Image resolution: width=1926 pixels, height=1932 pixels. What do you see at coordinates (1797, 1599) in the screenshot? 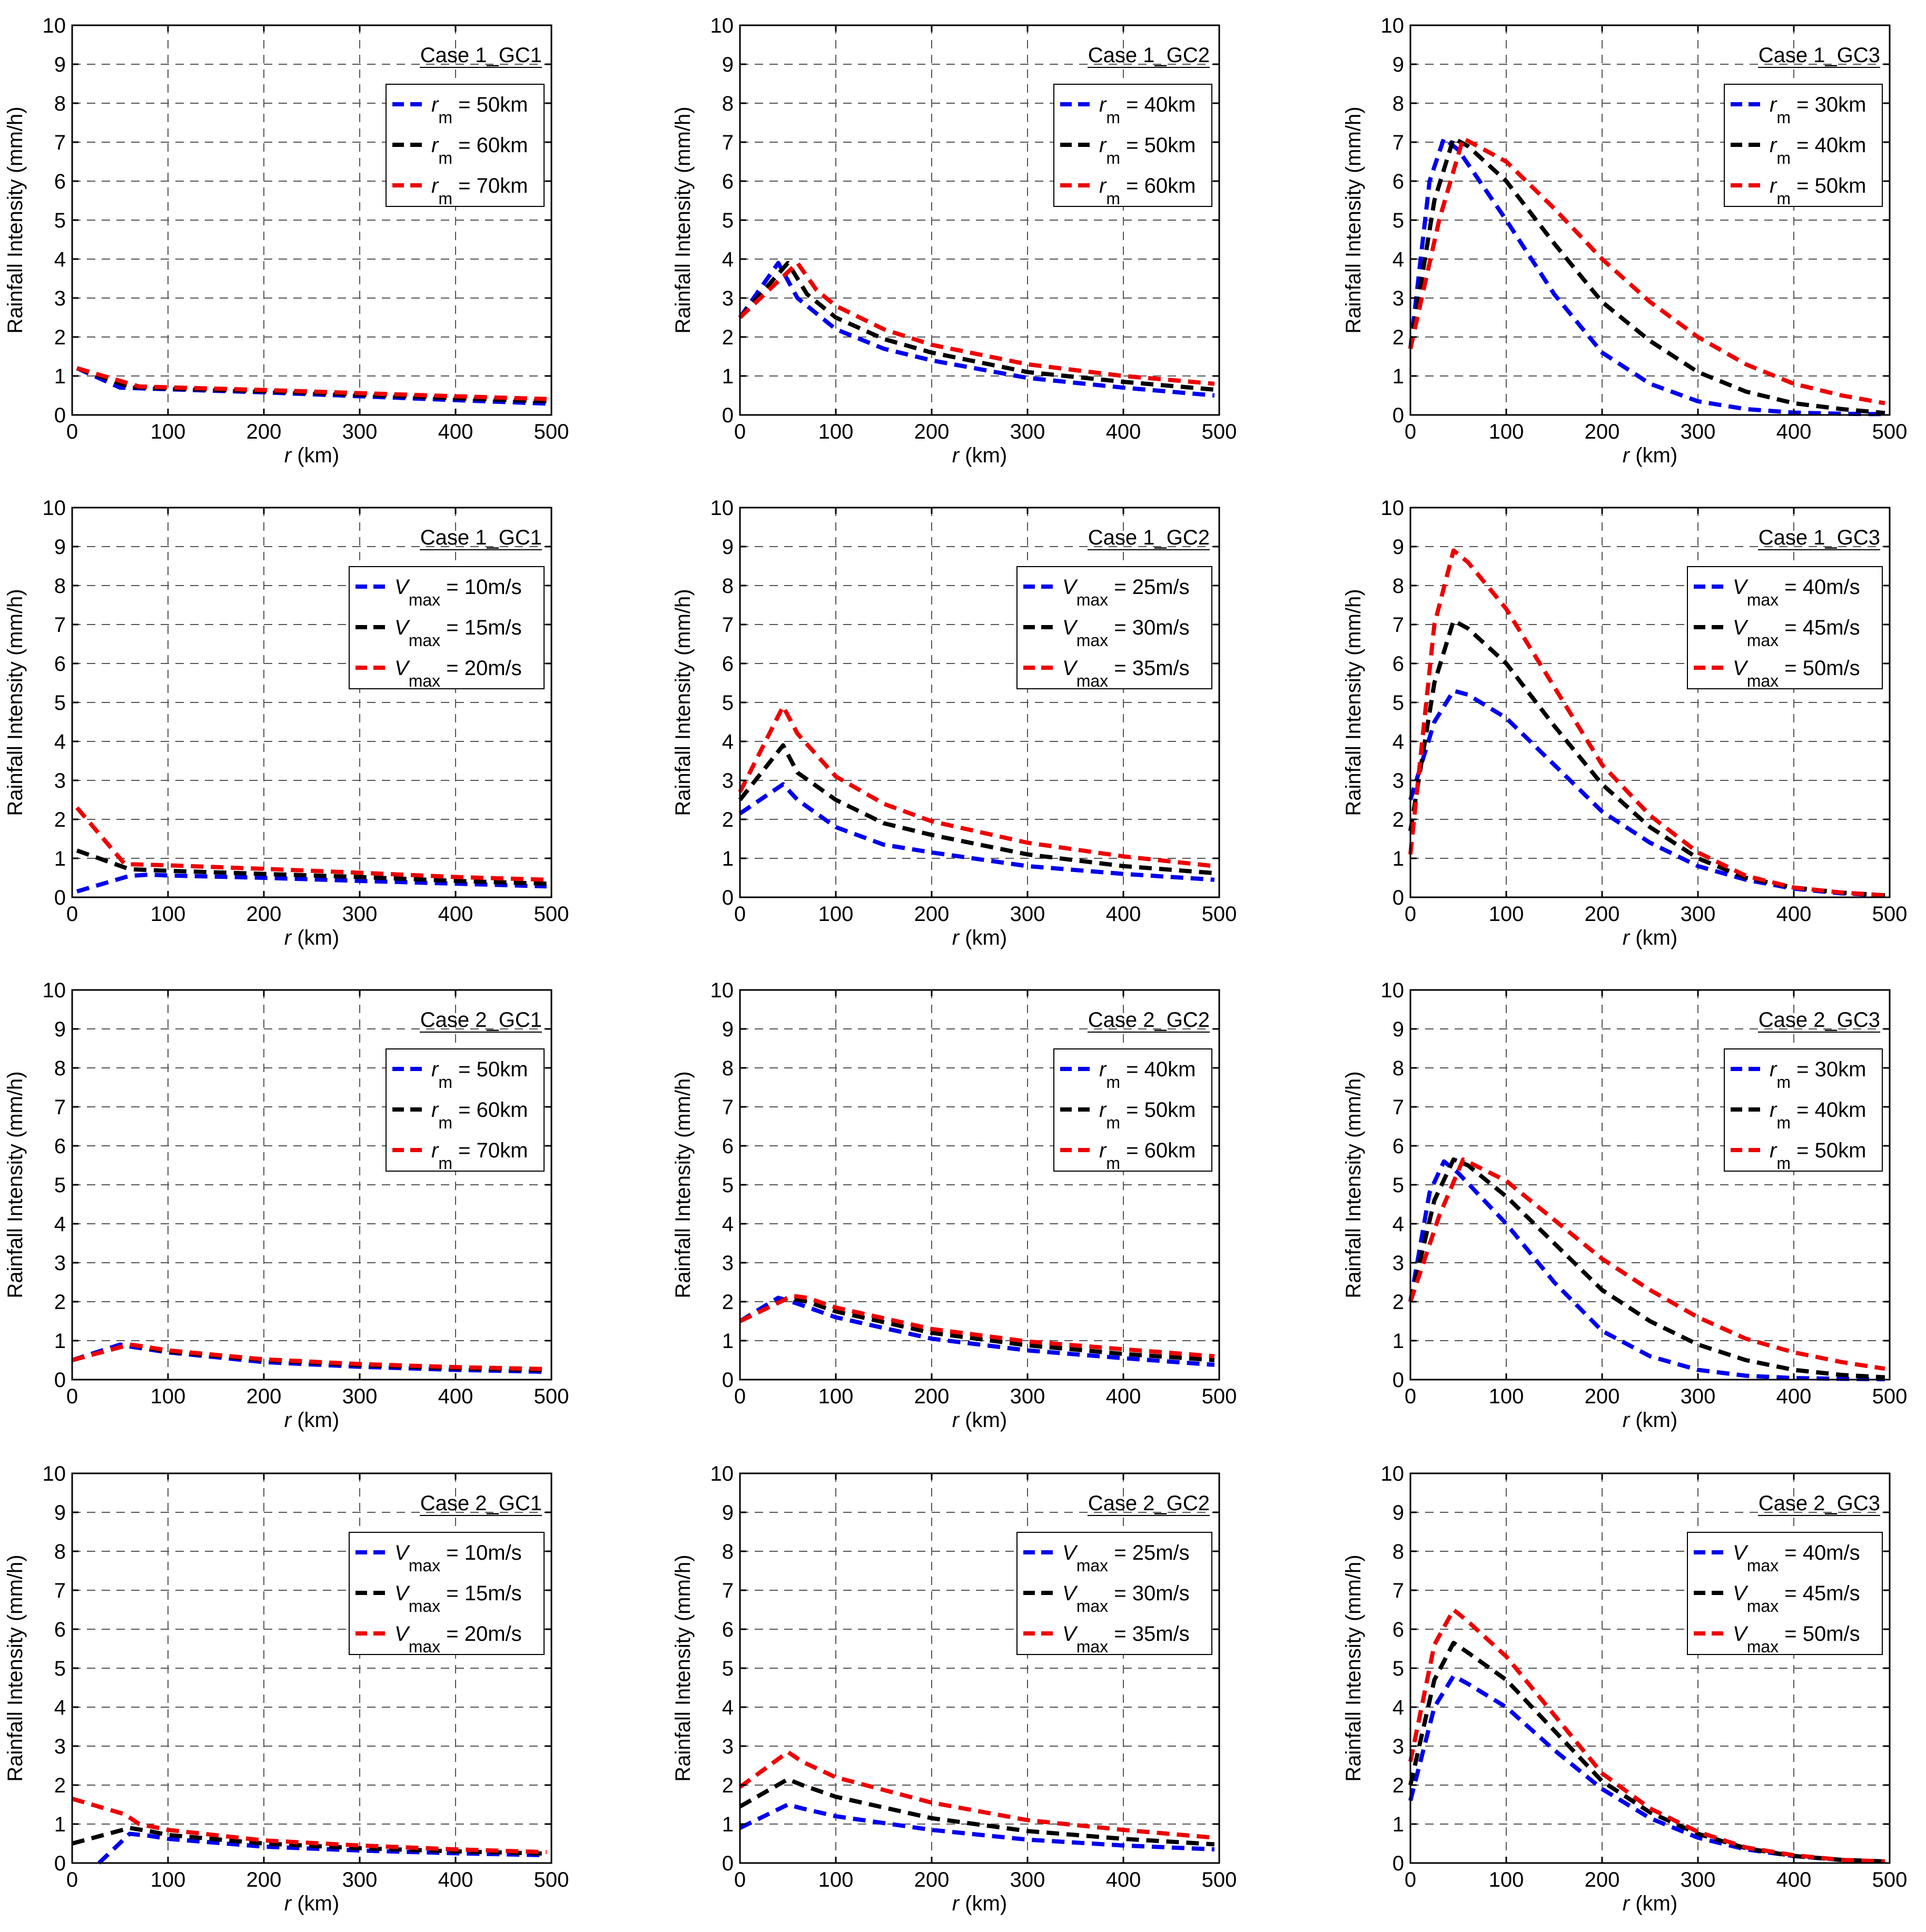
I see `legend-label-2: Vmax = 45m/s` at bounding box center [1797, 1599].